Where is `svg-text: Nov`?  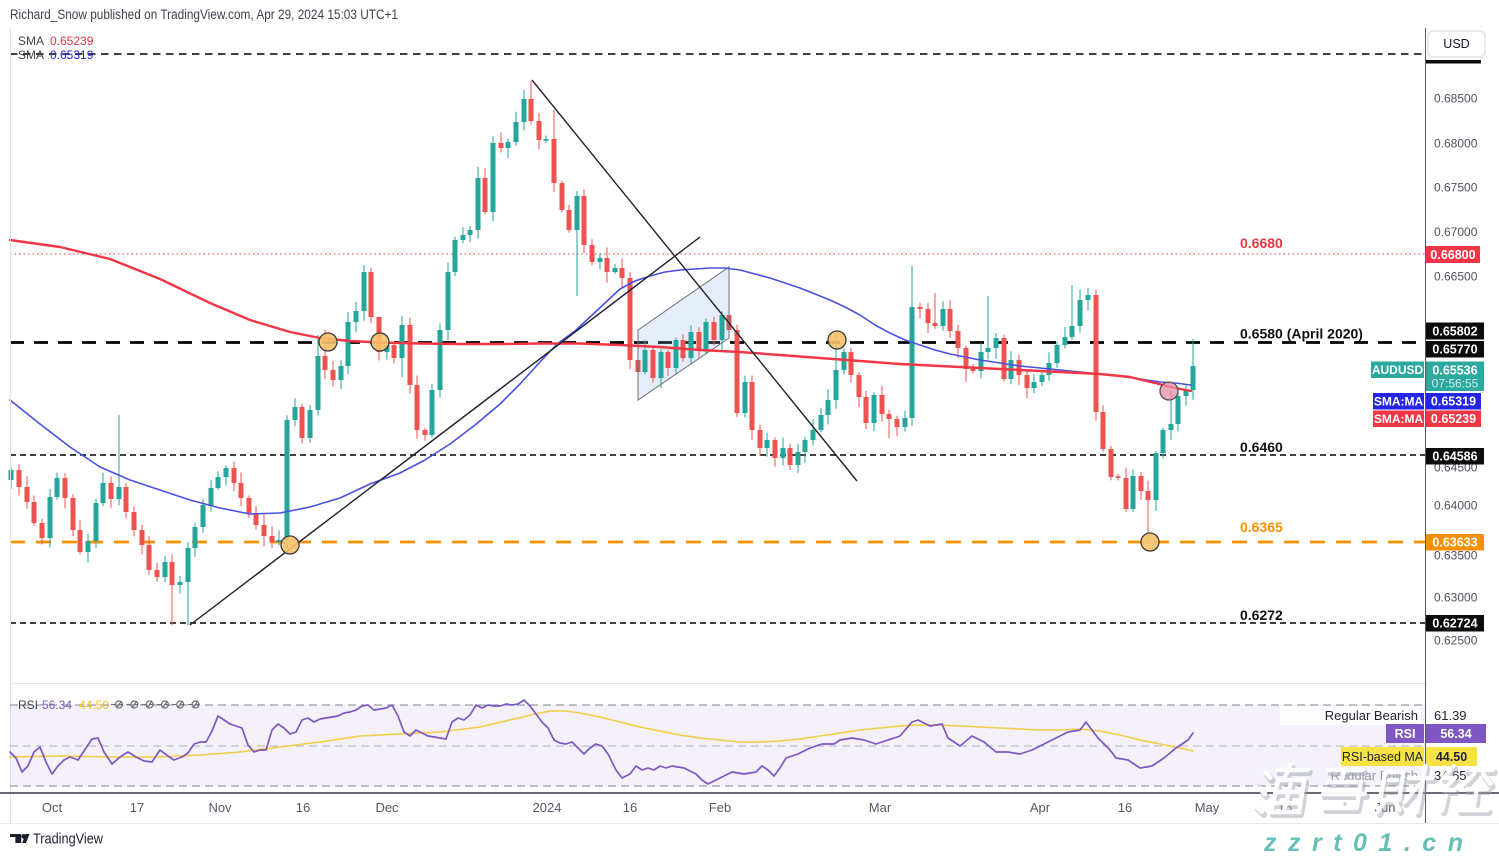 svg-text: Nov is located at coordinates (220, 807).